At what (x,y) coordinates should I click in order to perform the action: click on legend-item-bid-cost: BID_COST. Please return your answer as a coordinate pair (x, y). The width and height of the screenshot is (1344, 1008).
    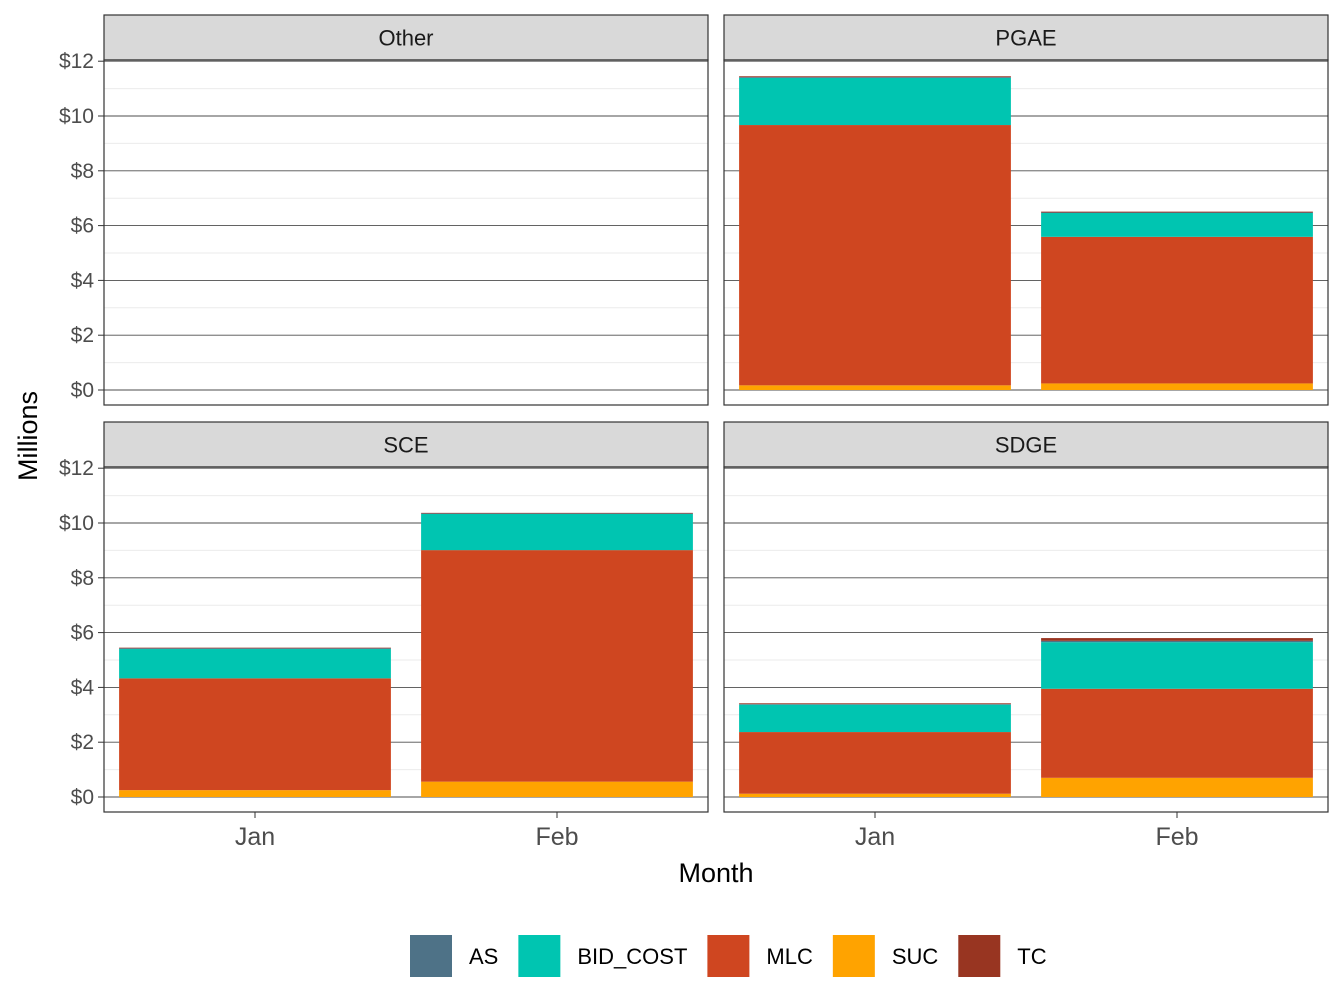
    Looking at the image, I should click on (602, 956).